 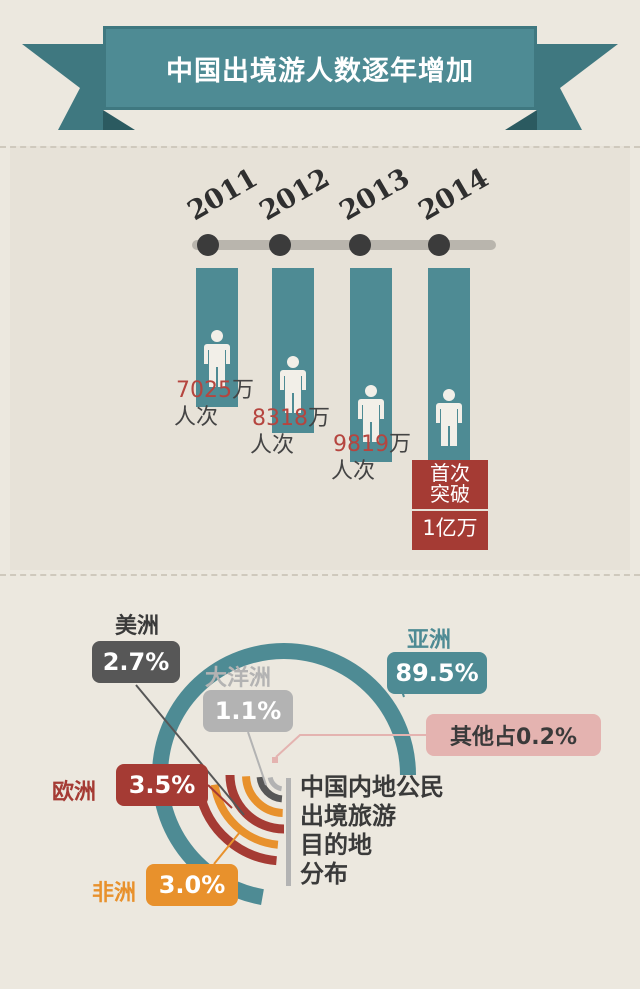 What do you see at coordinates (204, 390) in the screenshot?
I see `value-number: 7025` at bounding box center [204, 390].